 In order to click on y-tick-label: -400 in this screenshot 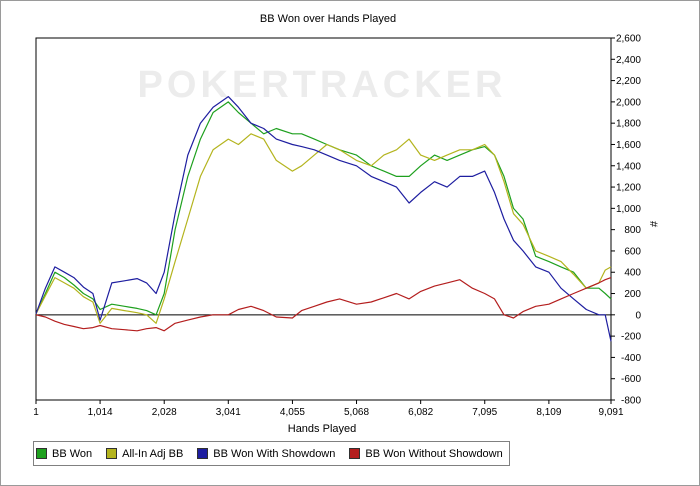, I will do `click(631, 358)`.